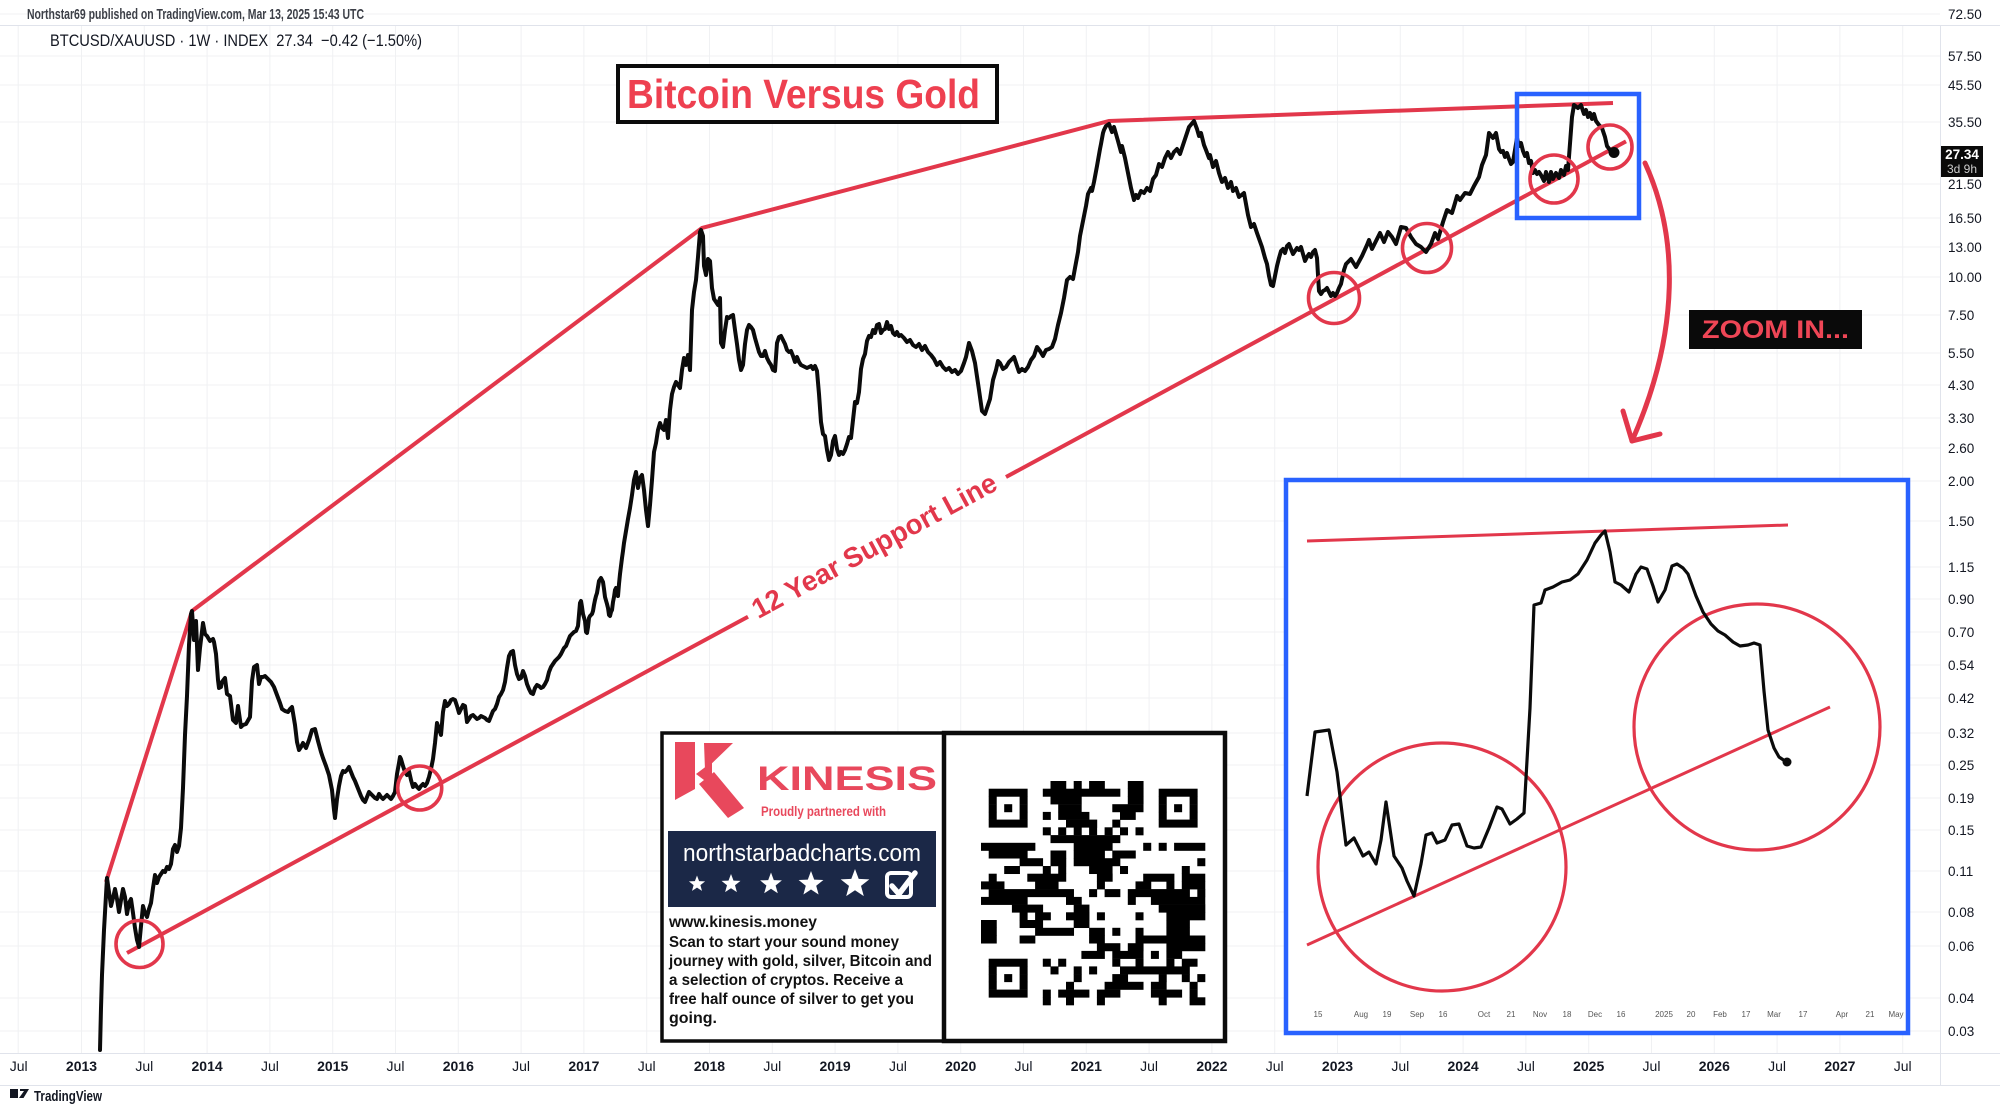 The image size is (2000, 1111). I want to click on svg-text: Proudly partnered with, so click(823, 811).